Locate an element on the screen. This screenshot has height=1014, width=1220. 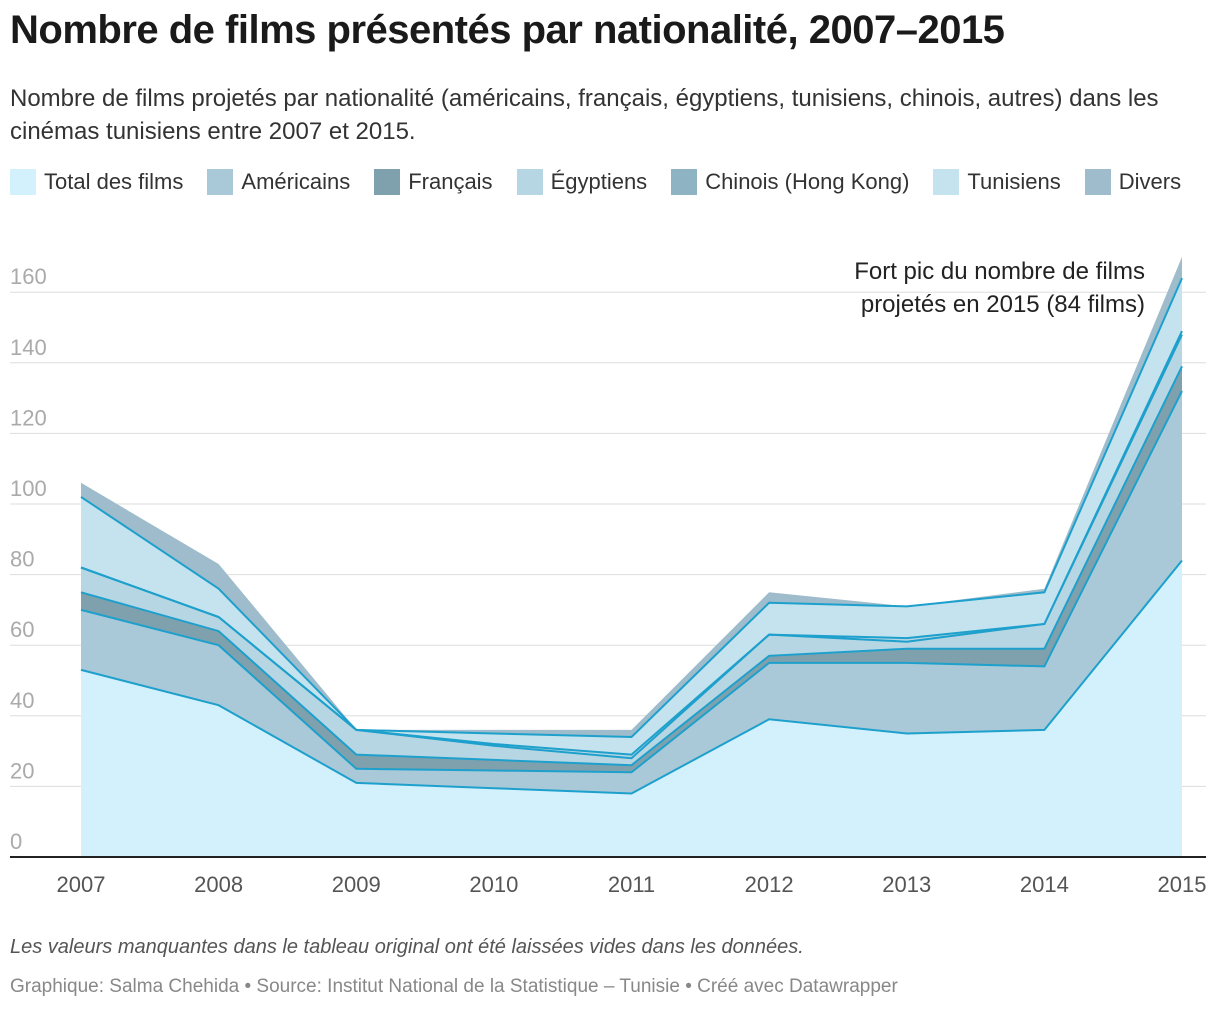
legend-swatch-total is located at coordinates (23, 182).